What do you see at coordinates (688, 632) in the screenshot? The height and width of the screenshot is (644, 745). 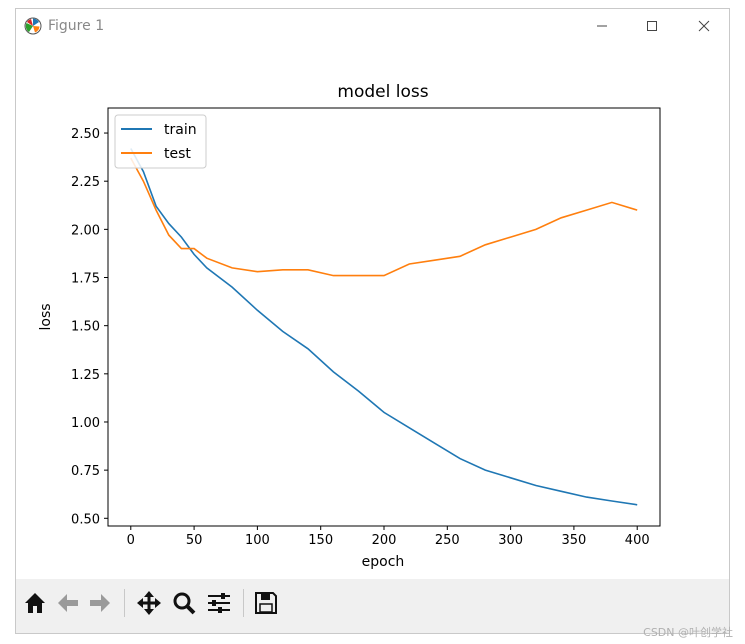 I see `watermark: CSDN @叶创学社` at bounding box center [688, 632].